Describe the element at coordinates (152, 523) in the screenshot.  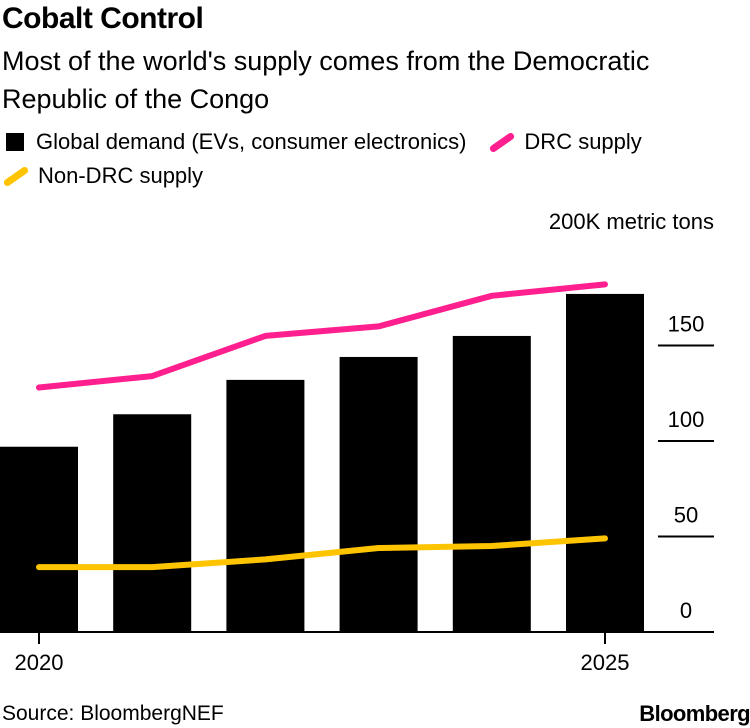
I see `bar-demand-2021` at that location.